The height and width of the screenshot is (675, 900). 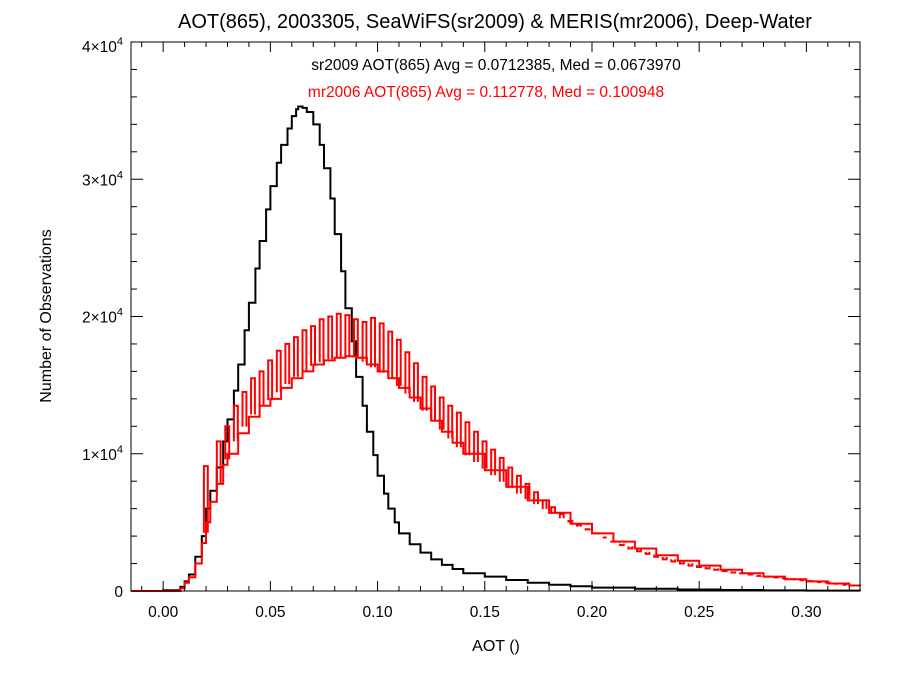 I want to click on y-tick-label: 1×10⁴, so click(x=102, y=454).